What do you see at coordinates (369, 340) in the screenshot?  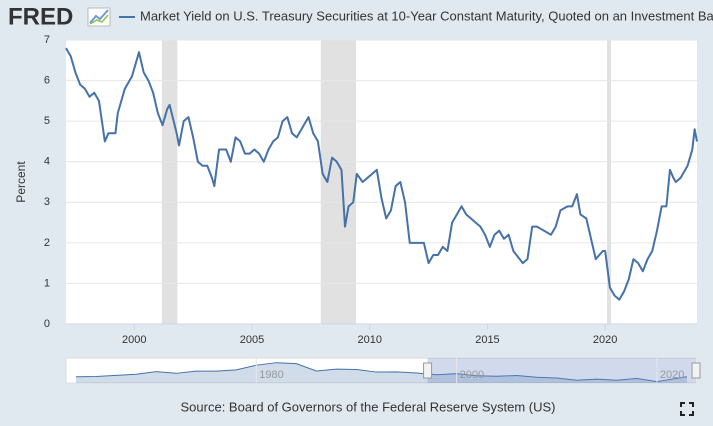 I see `x-tick-label: 2010` at bounding box center [369, 340].